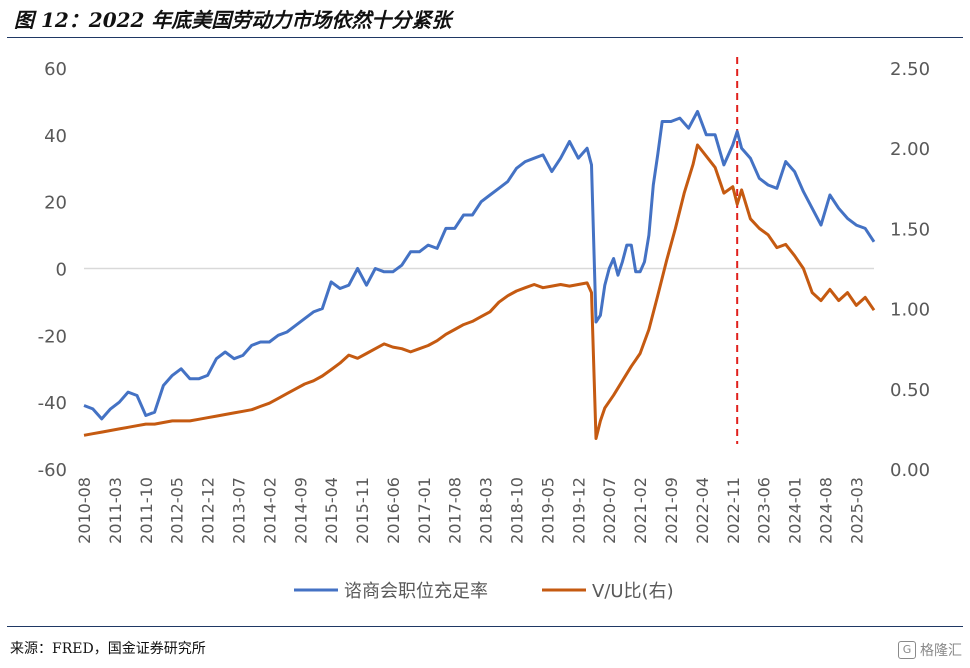 The height and width of the screenshot is (668, 970). What do you see at coordinates (941, 651) in the screenshot?
I see `watermark-text: 格隆汇` at bounding box center [941, 651].